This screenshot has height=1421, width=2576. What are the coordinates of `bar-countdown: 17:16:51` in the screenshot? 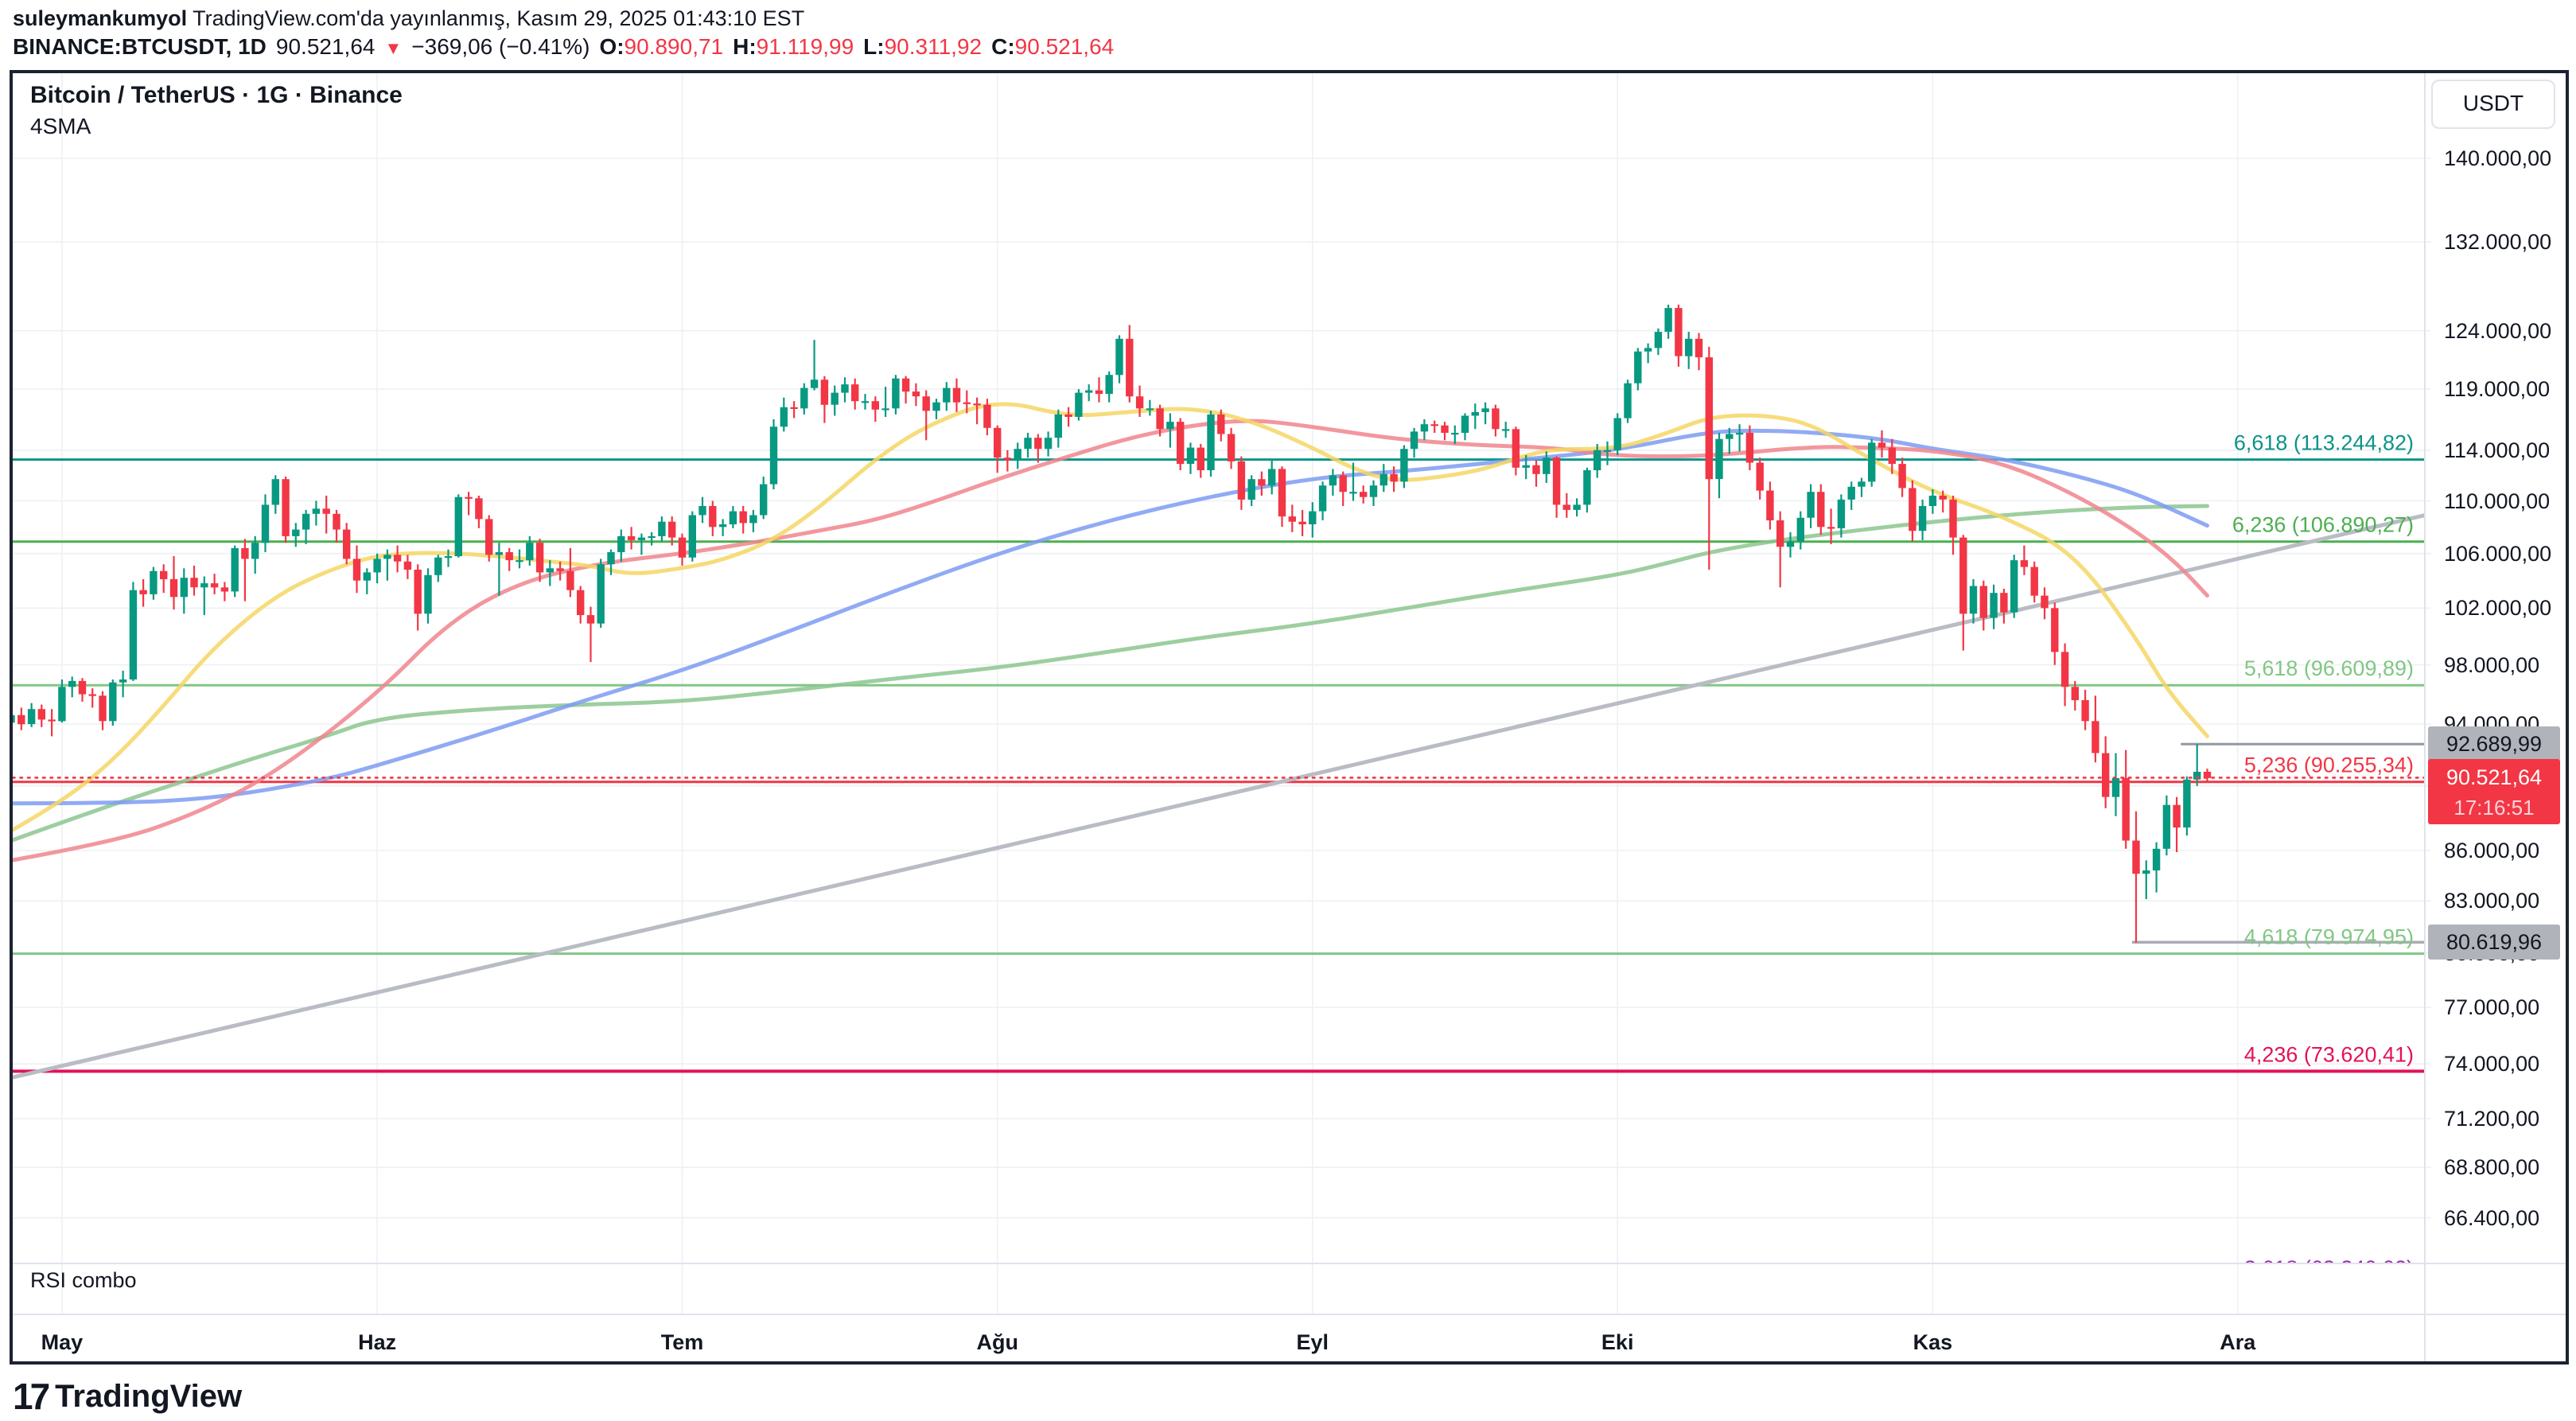 It's located at (2494, 808).